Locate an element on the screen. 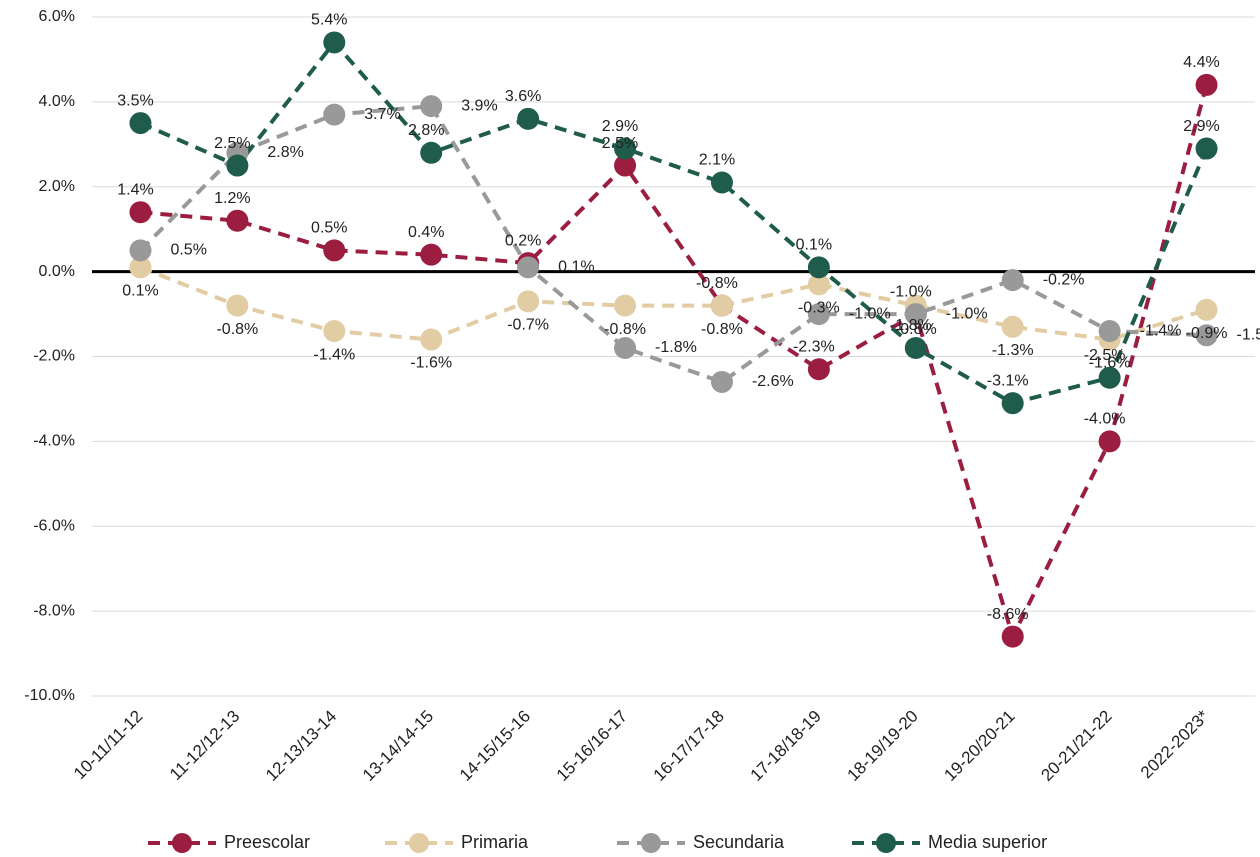 This screenshot has height=857, width=1260. data-label: 5.4% is located at coordinates (329, 20).